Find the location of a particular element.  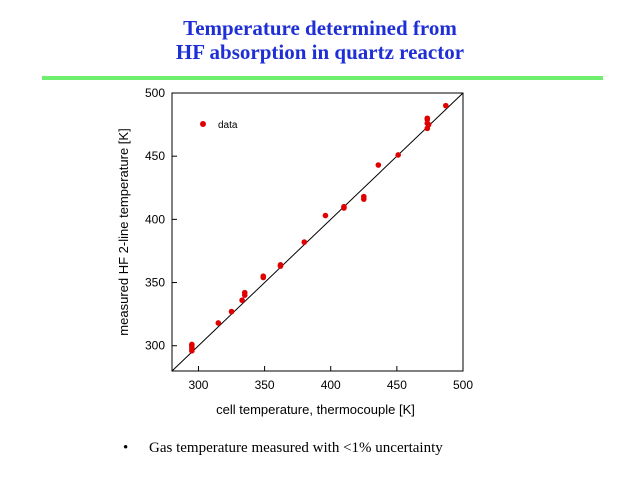

y-tick-label: 300 is located at coordinates (155, 346).